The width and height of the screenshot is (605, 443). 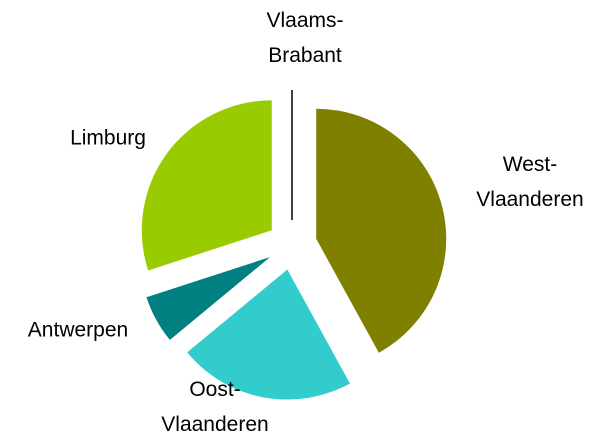 What do you see at coordinates (305, 38) in the screenshot?
I see `slice-label: Vlaams-Brabant` at bounding box center [305, 38].